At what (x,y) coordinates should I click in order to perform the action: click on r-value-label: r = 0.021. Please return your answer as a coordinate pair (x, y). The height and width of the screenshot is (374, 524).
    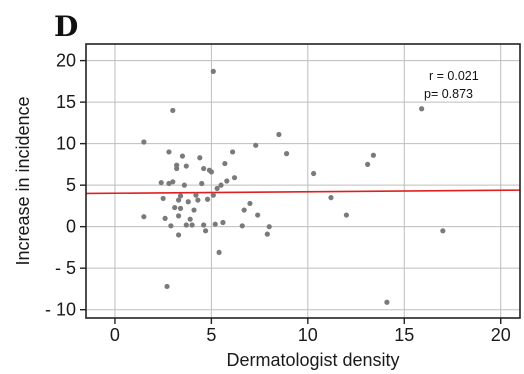
    Looking at the image, I should click on (454, 76).